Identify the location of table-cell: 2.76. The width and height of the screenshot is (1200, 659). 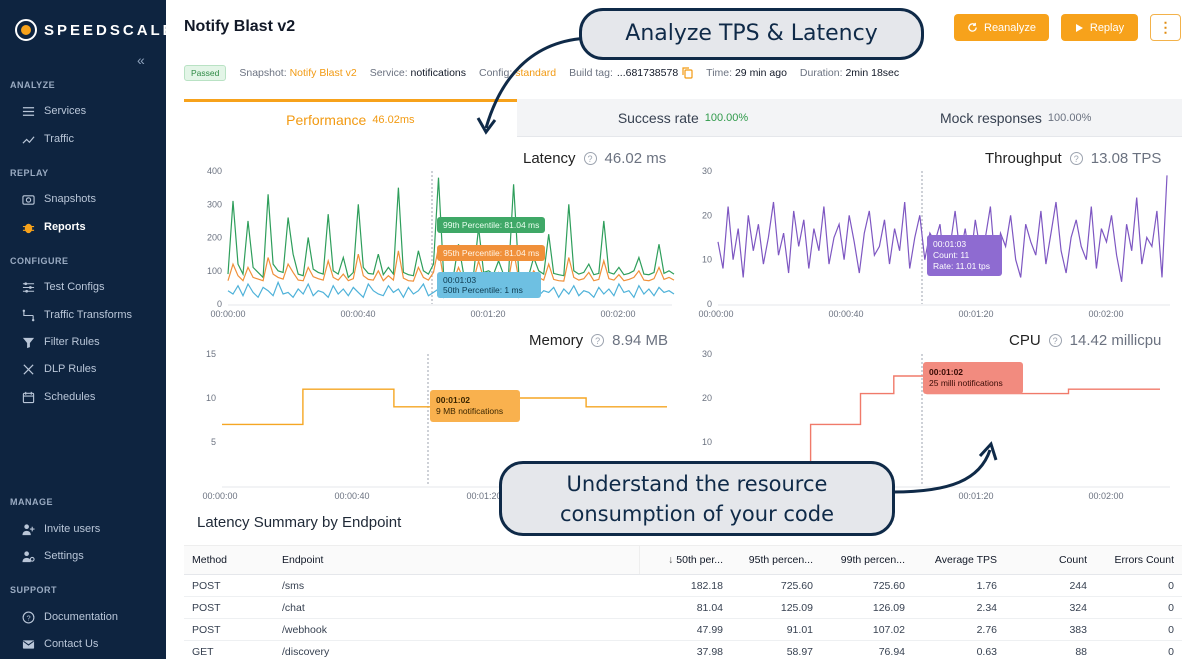
(959, 629).